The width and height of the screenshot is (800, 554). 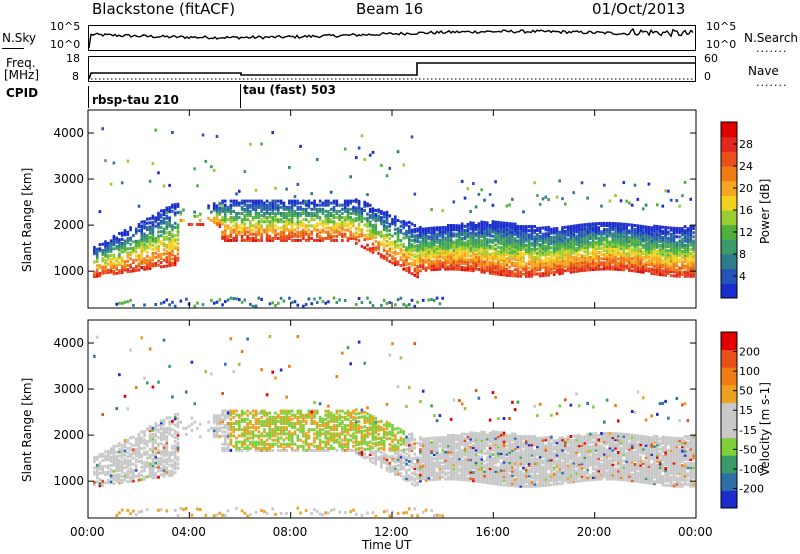 I want to click on nave-tick-bottom: 0, so click(x=707, y=76).